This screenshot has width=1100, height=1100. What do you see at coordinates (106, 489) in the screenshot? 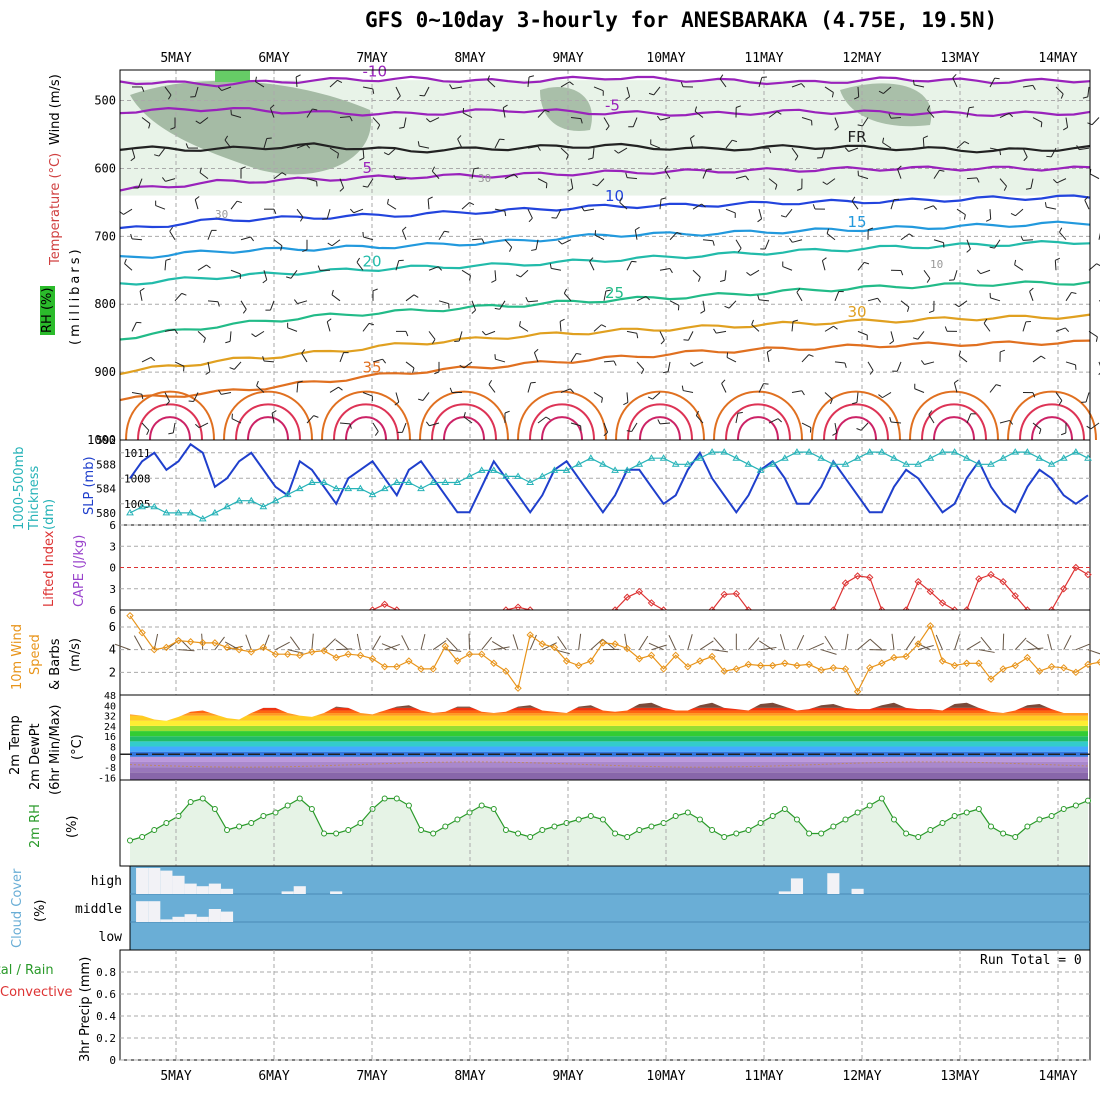
I see `thickness-tick-label: 584` at bounding box center [106, 489].